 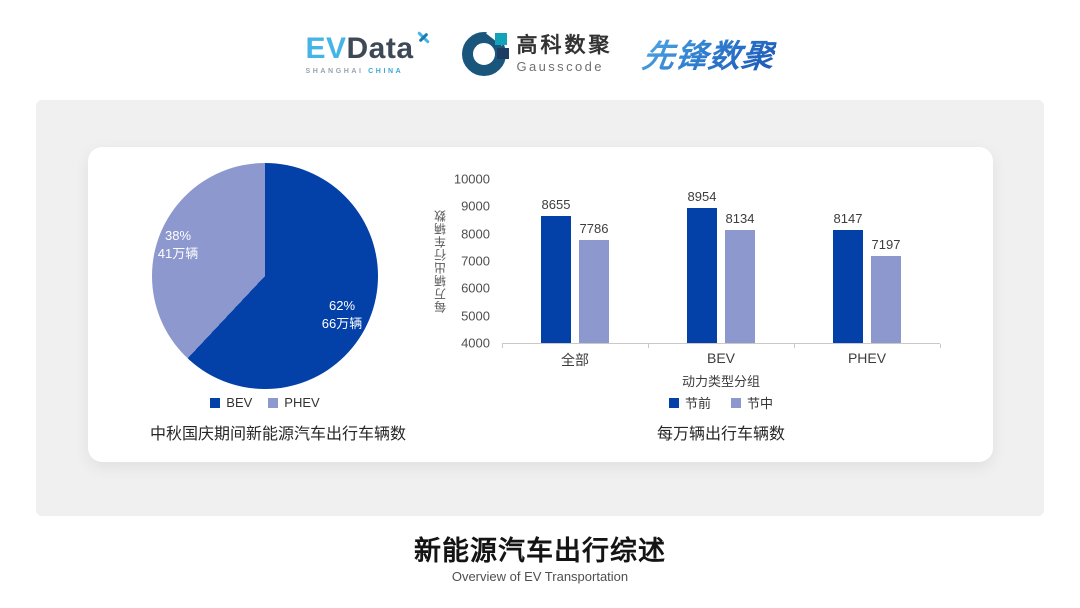 What do you see at coordinates (575, 261) in the screenshot?
I see `bar-group: 8655 7786` at bounding box center [575, 261].